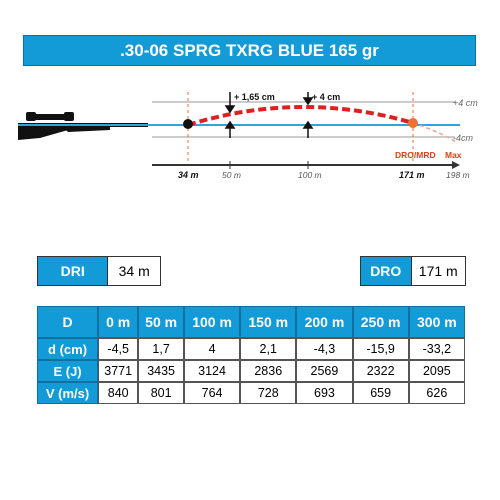 The width and height of the screenshot is (500, 500). Describe the element at coordinates (415, 155) in the screenshot. I see `dro-mrd-label: DRO/MRD` at that location.